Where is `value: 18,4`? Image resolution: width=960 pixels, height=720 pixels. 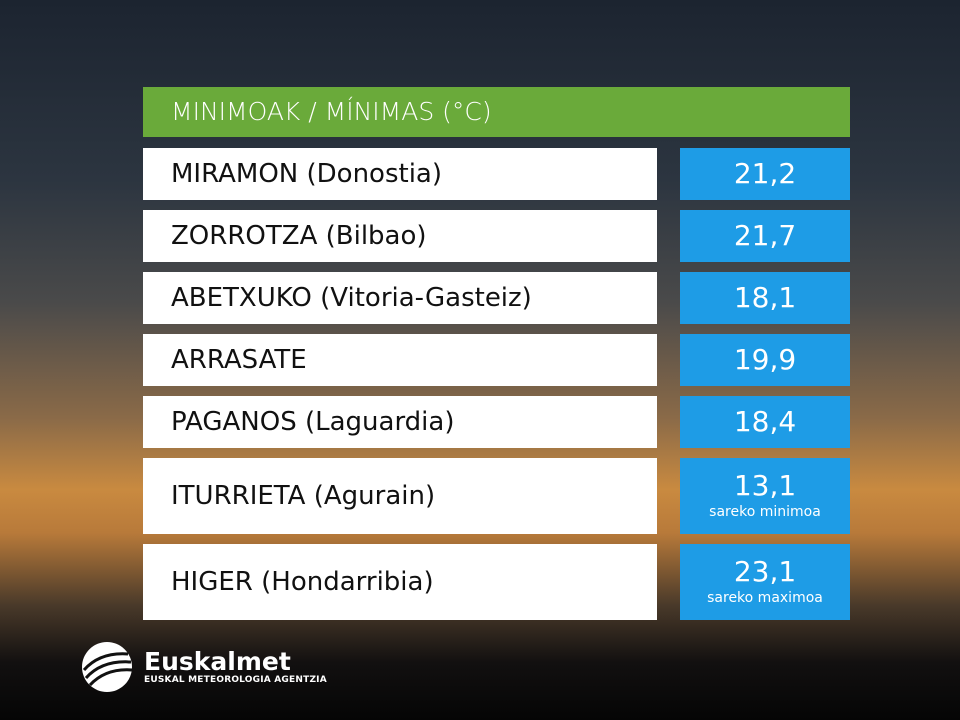 value: 18,4 is located at coordinates (765, 421).